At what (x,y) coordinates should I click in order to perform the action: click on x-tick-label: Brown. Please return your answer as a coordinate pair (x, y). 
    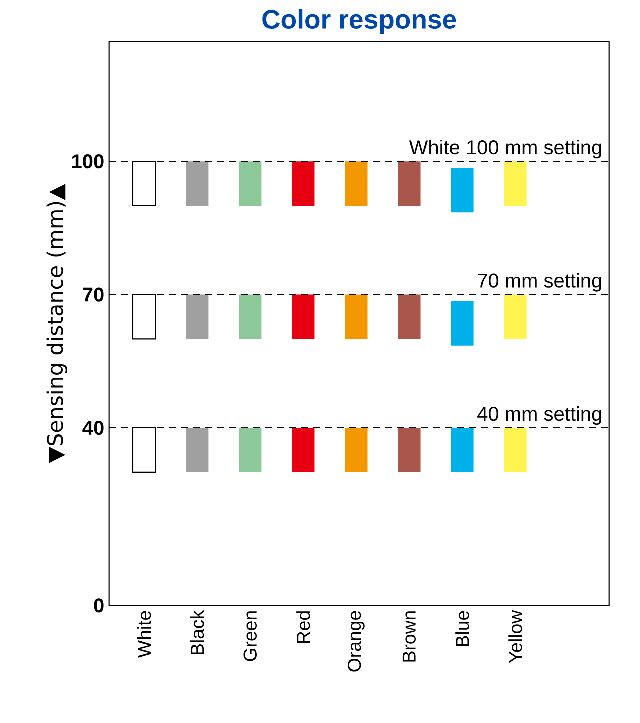
    Looking at the image, I should click on (409, 637).